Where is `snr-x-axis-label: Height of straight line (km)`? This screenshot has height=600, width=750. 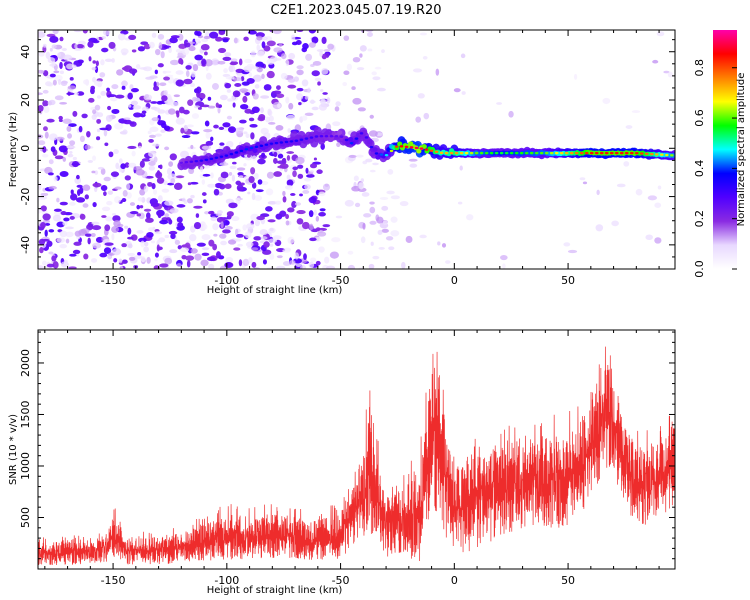
snr-x-axis-label: Height of straight line (km) is located at coordinates (275, 590).